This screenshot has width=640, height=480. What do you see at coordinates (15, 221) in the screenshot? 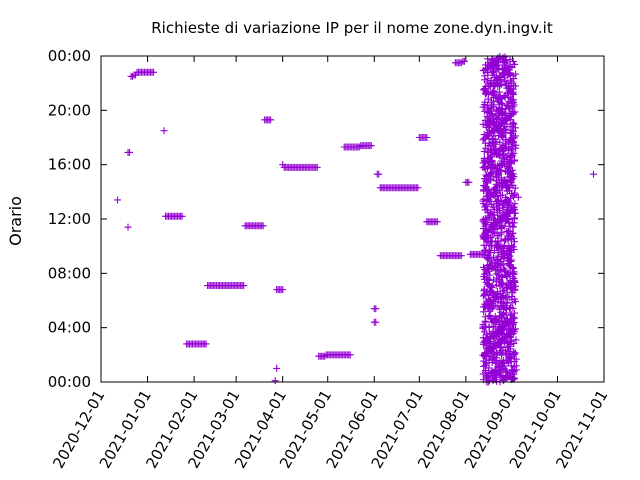
I see `y-axis-label: Orario` at bounding box center [15, 221].